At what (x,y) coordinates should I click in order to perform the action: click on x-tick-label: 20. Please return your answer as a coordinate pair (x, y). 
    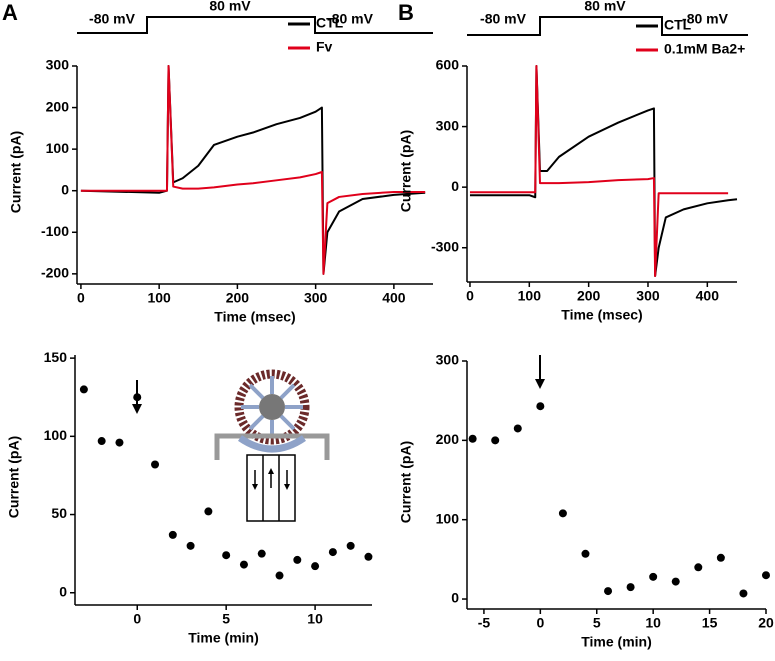
    Looking at the image, I should click on (766, 623).